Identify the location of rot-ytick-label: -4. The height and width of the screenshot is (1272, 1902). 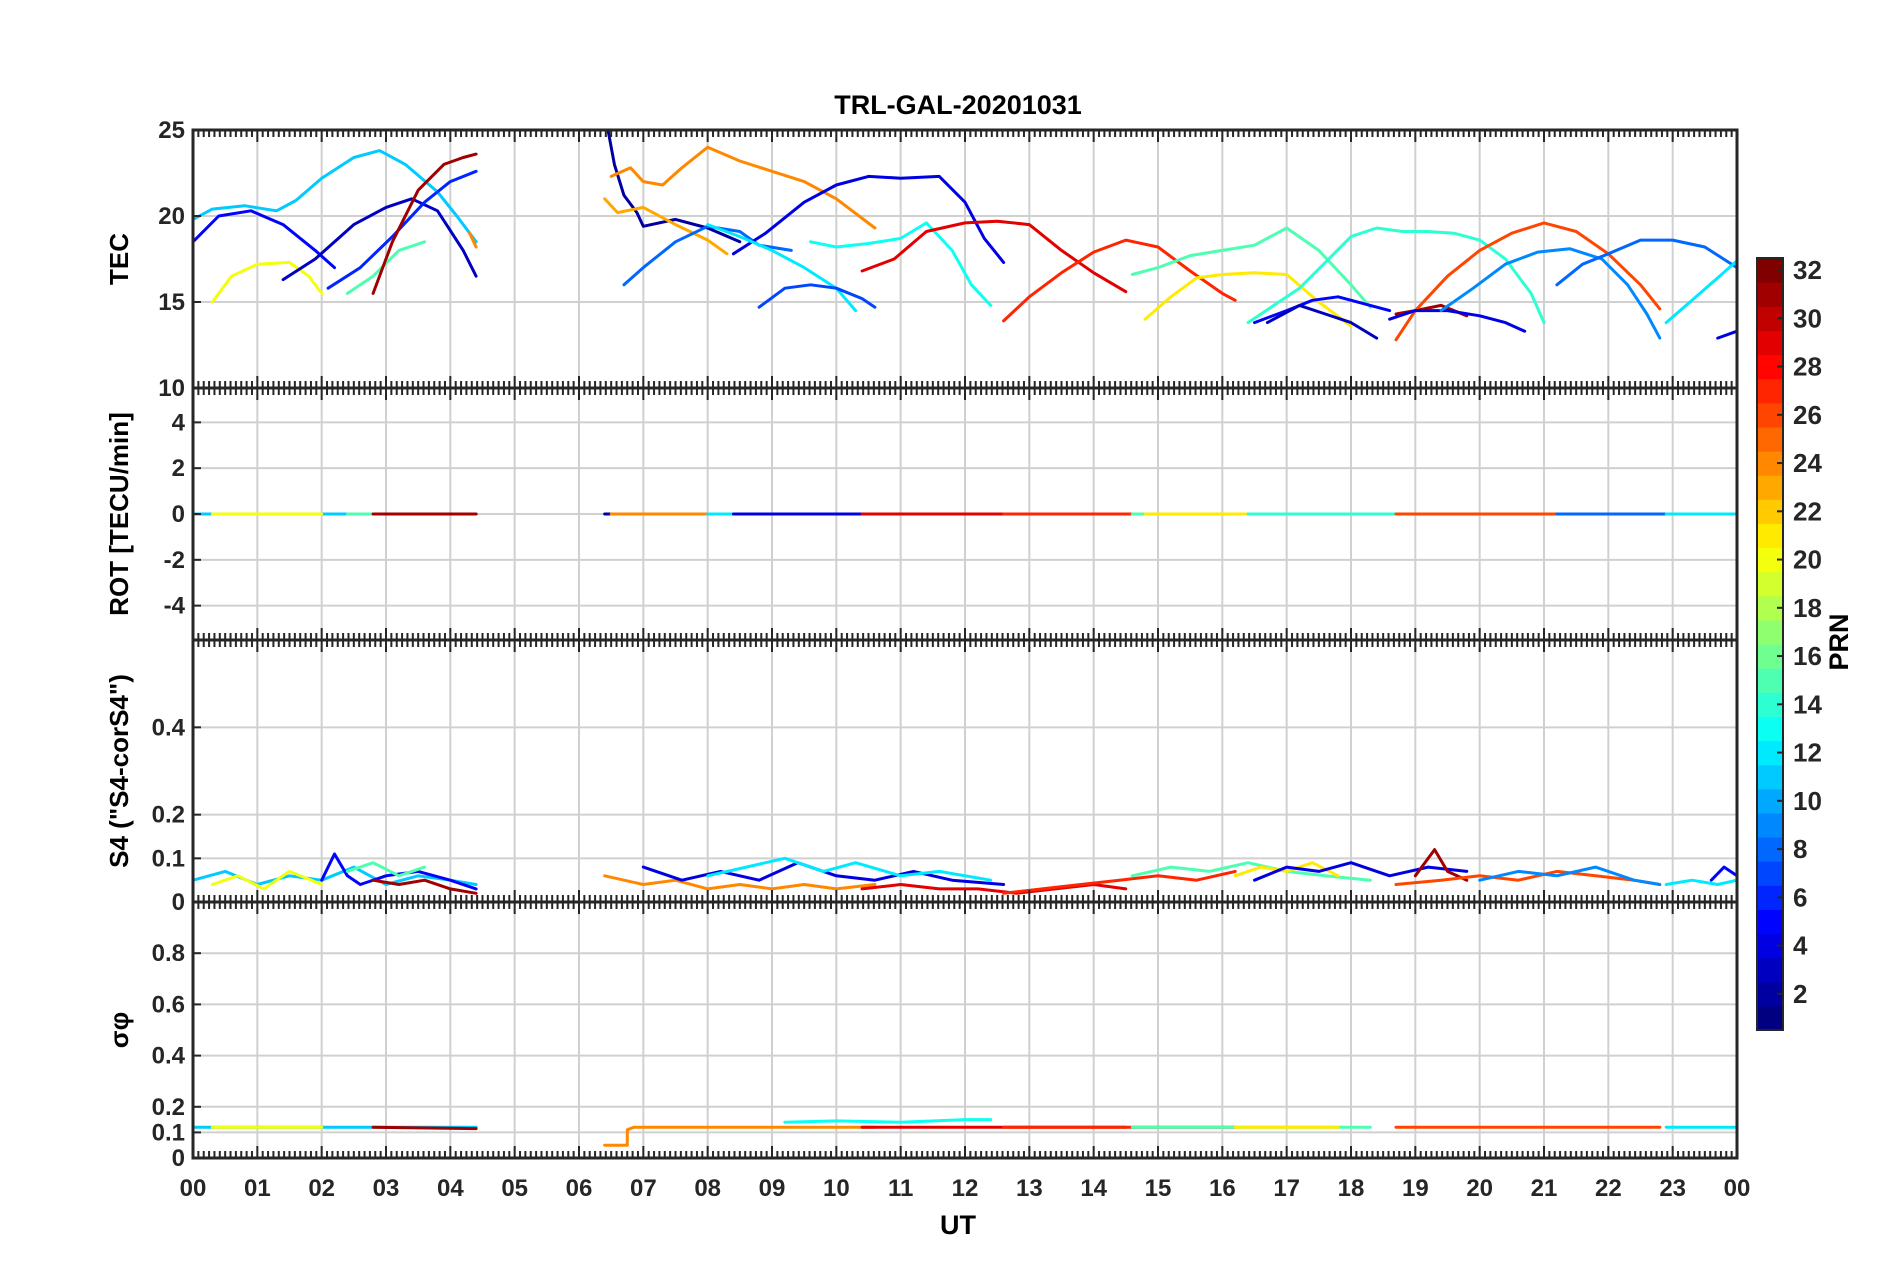
(175, 606).